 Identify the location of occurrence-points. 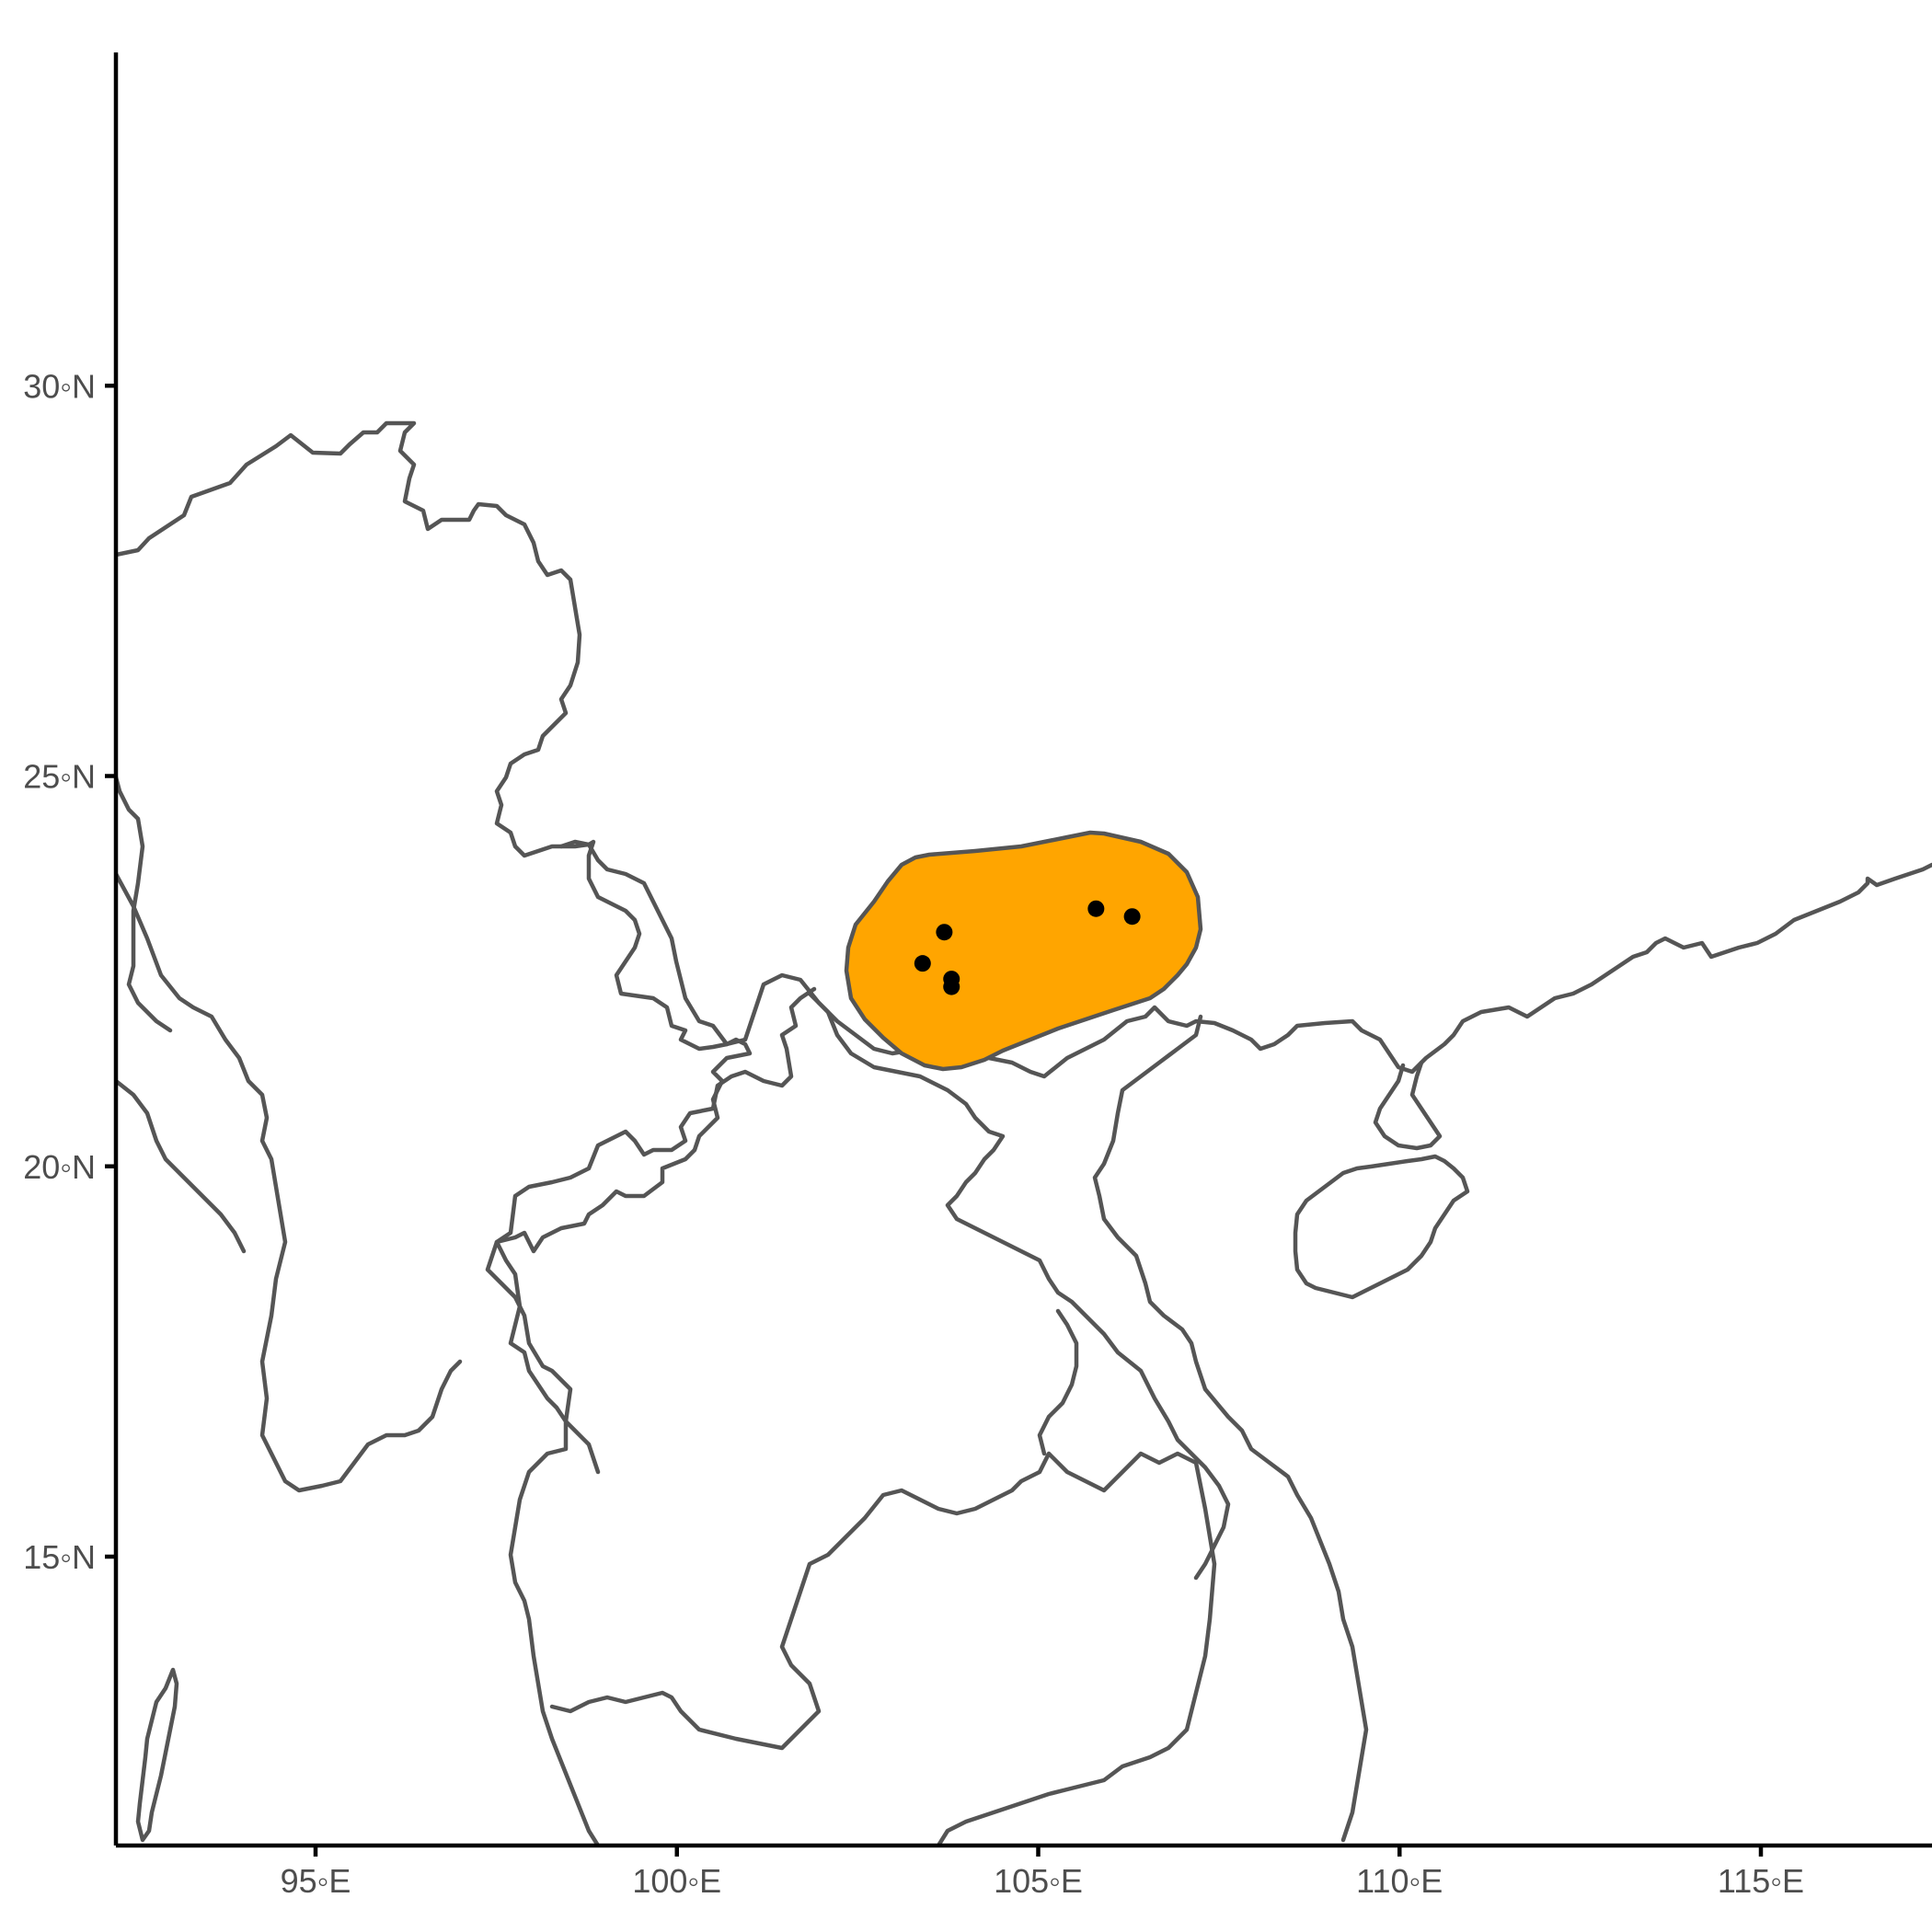
(1027, 947).